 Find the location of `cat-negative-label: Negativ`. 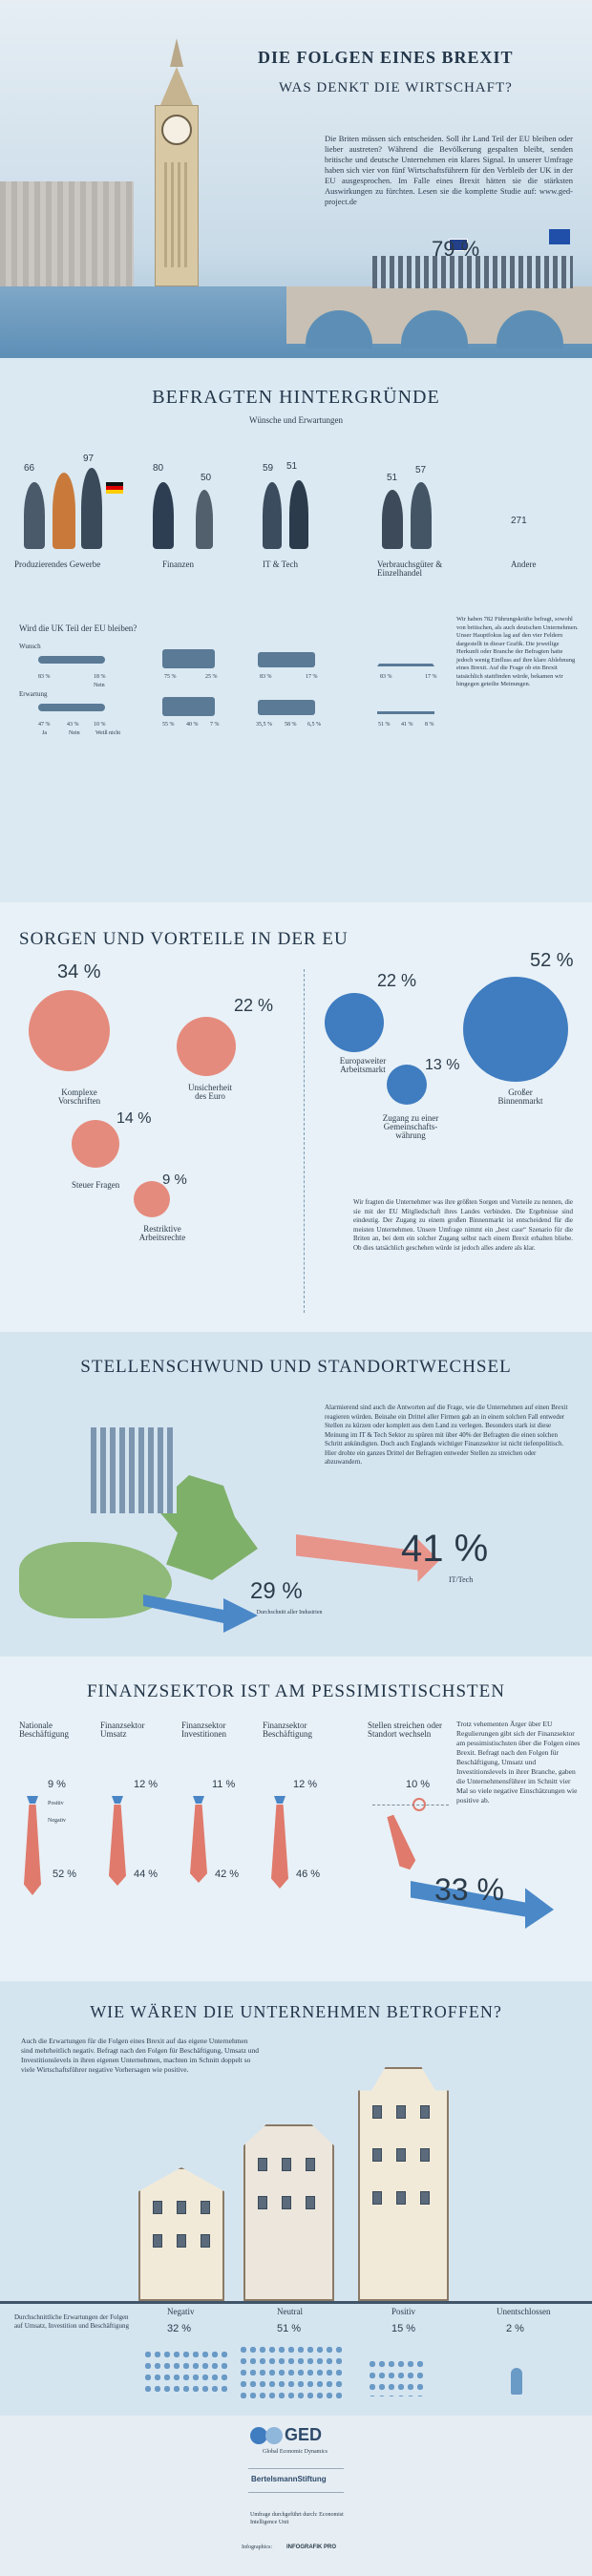

cat-negative-label: Negativ is located at coordinates (181, 2311).